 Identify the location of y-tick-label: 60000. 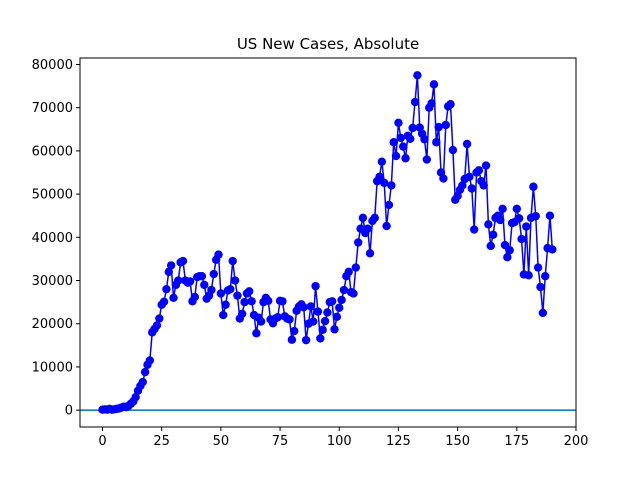
(52, 151).